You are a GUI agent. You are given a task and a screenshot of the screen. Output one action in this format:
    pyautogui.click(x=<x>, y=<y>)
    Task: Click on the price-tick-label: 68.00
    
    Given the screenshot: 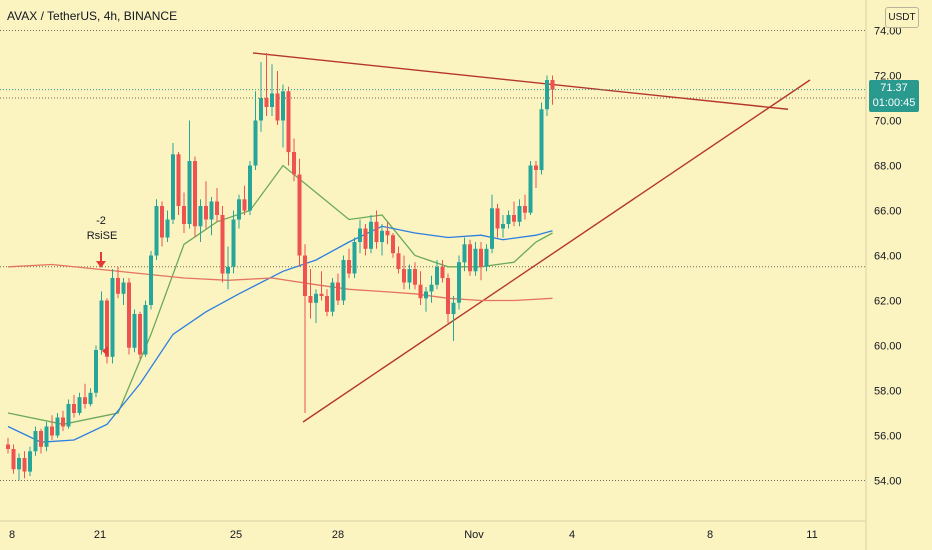 What is the action you would take?
    pyautogui.click(x=888, y=167)
    